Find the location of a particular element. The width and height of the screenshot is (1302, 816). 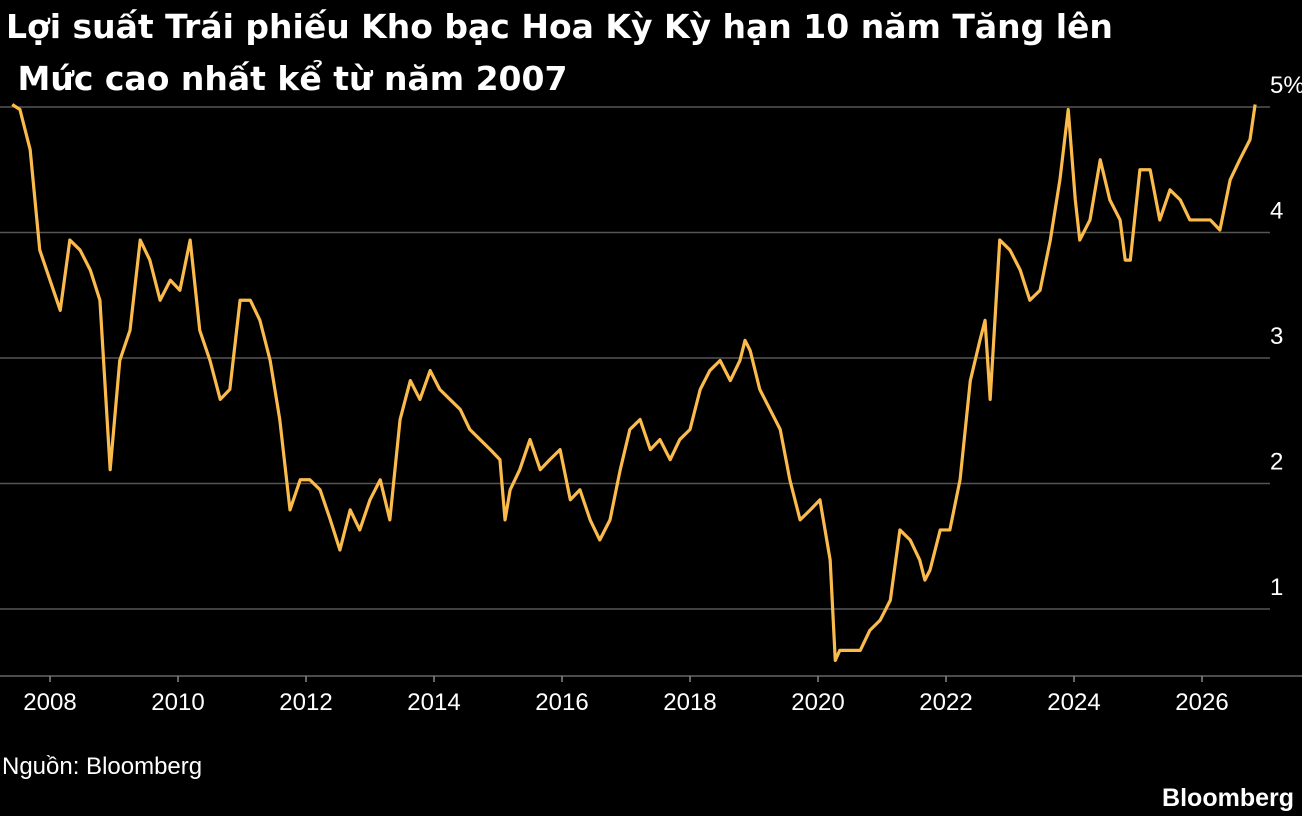

y-tick-label: 2 is located at coordinates (1276, 462).